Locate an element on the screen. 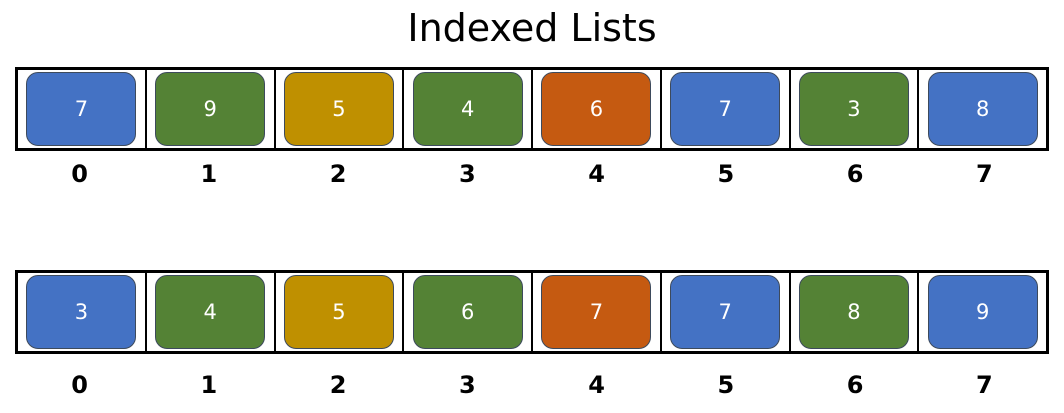 This screenshot has width=1064, height=413. list-1-tile-1: 9 is located at coordinates (210, 109).